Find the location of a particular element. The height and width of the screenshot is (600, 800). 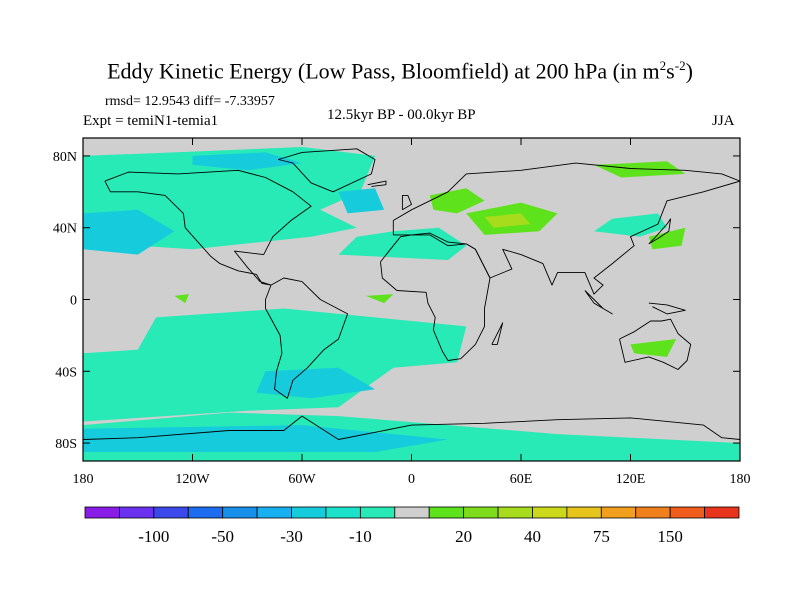

y-tick-label: 40N is located at coordinates (65, 229).